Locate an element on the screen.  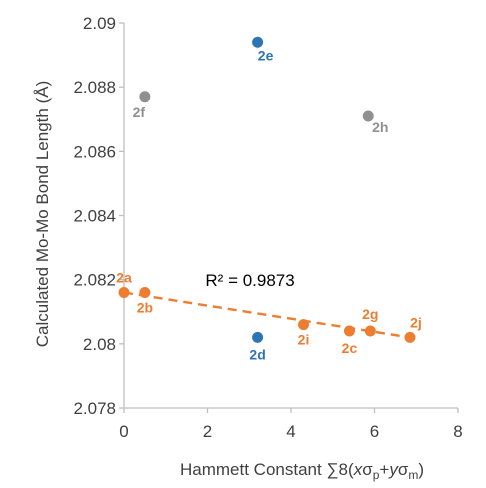
x-axis-title-suffix: ) is located at coordinates (421, 469).